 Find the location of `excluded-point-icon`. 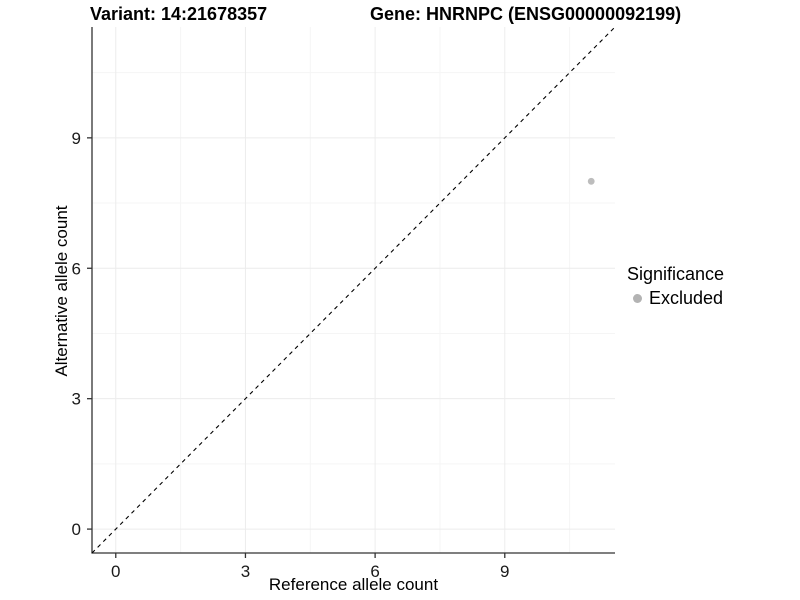

excluded-point-icon is located at coordinates (637, 298).